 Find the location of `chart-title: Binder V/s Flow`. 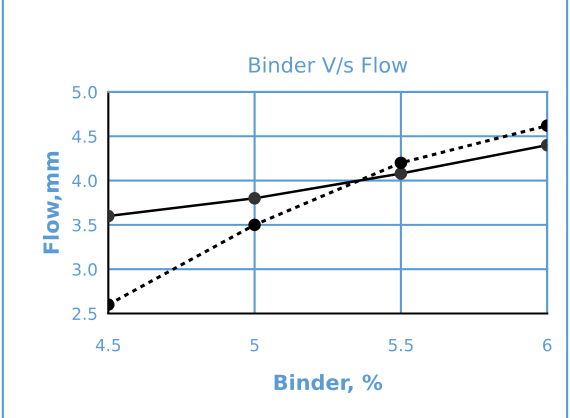

chart-title: Binder V/s Flow is located at coordinates (328, 65).